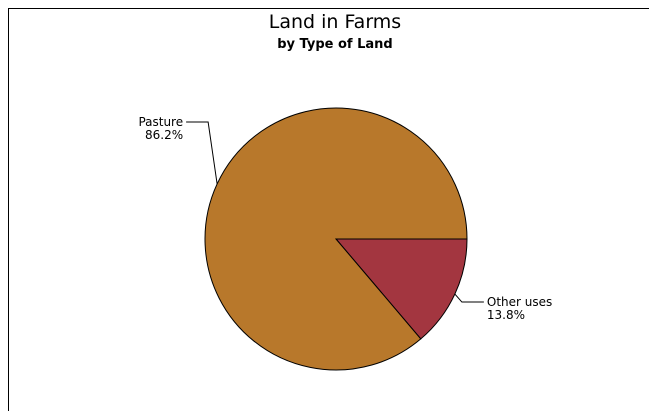  What do you see at coordinates (506, 315) in the screenshot?
I see `slice-value-other-uses: 13.8%` at bounding box center [506, 315].